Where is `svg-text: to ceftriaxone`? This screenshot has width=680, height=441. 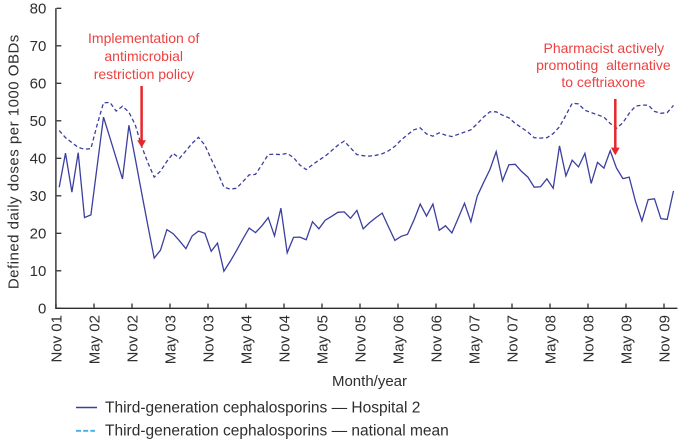 svg-text: to ceftriaxone is located at coordinates (603, 82).